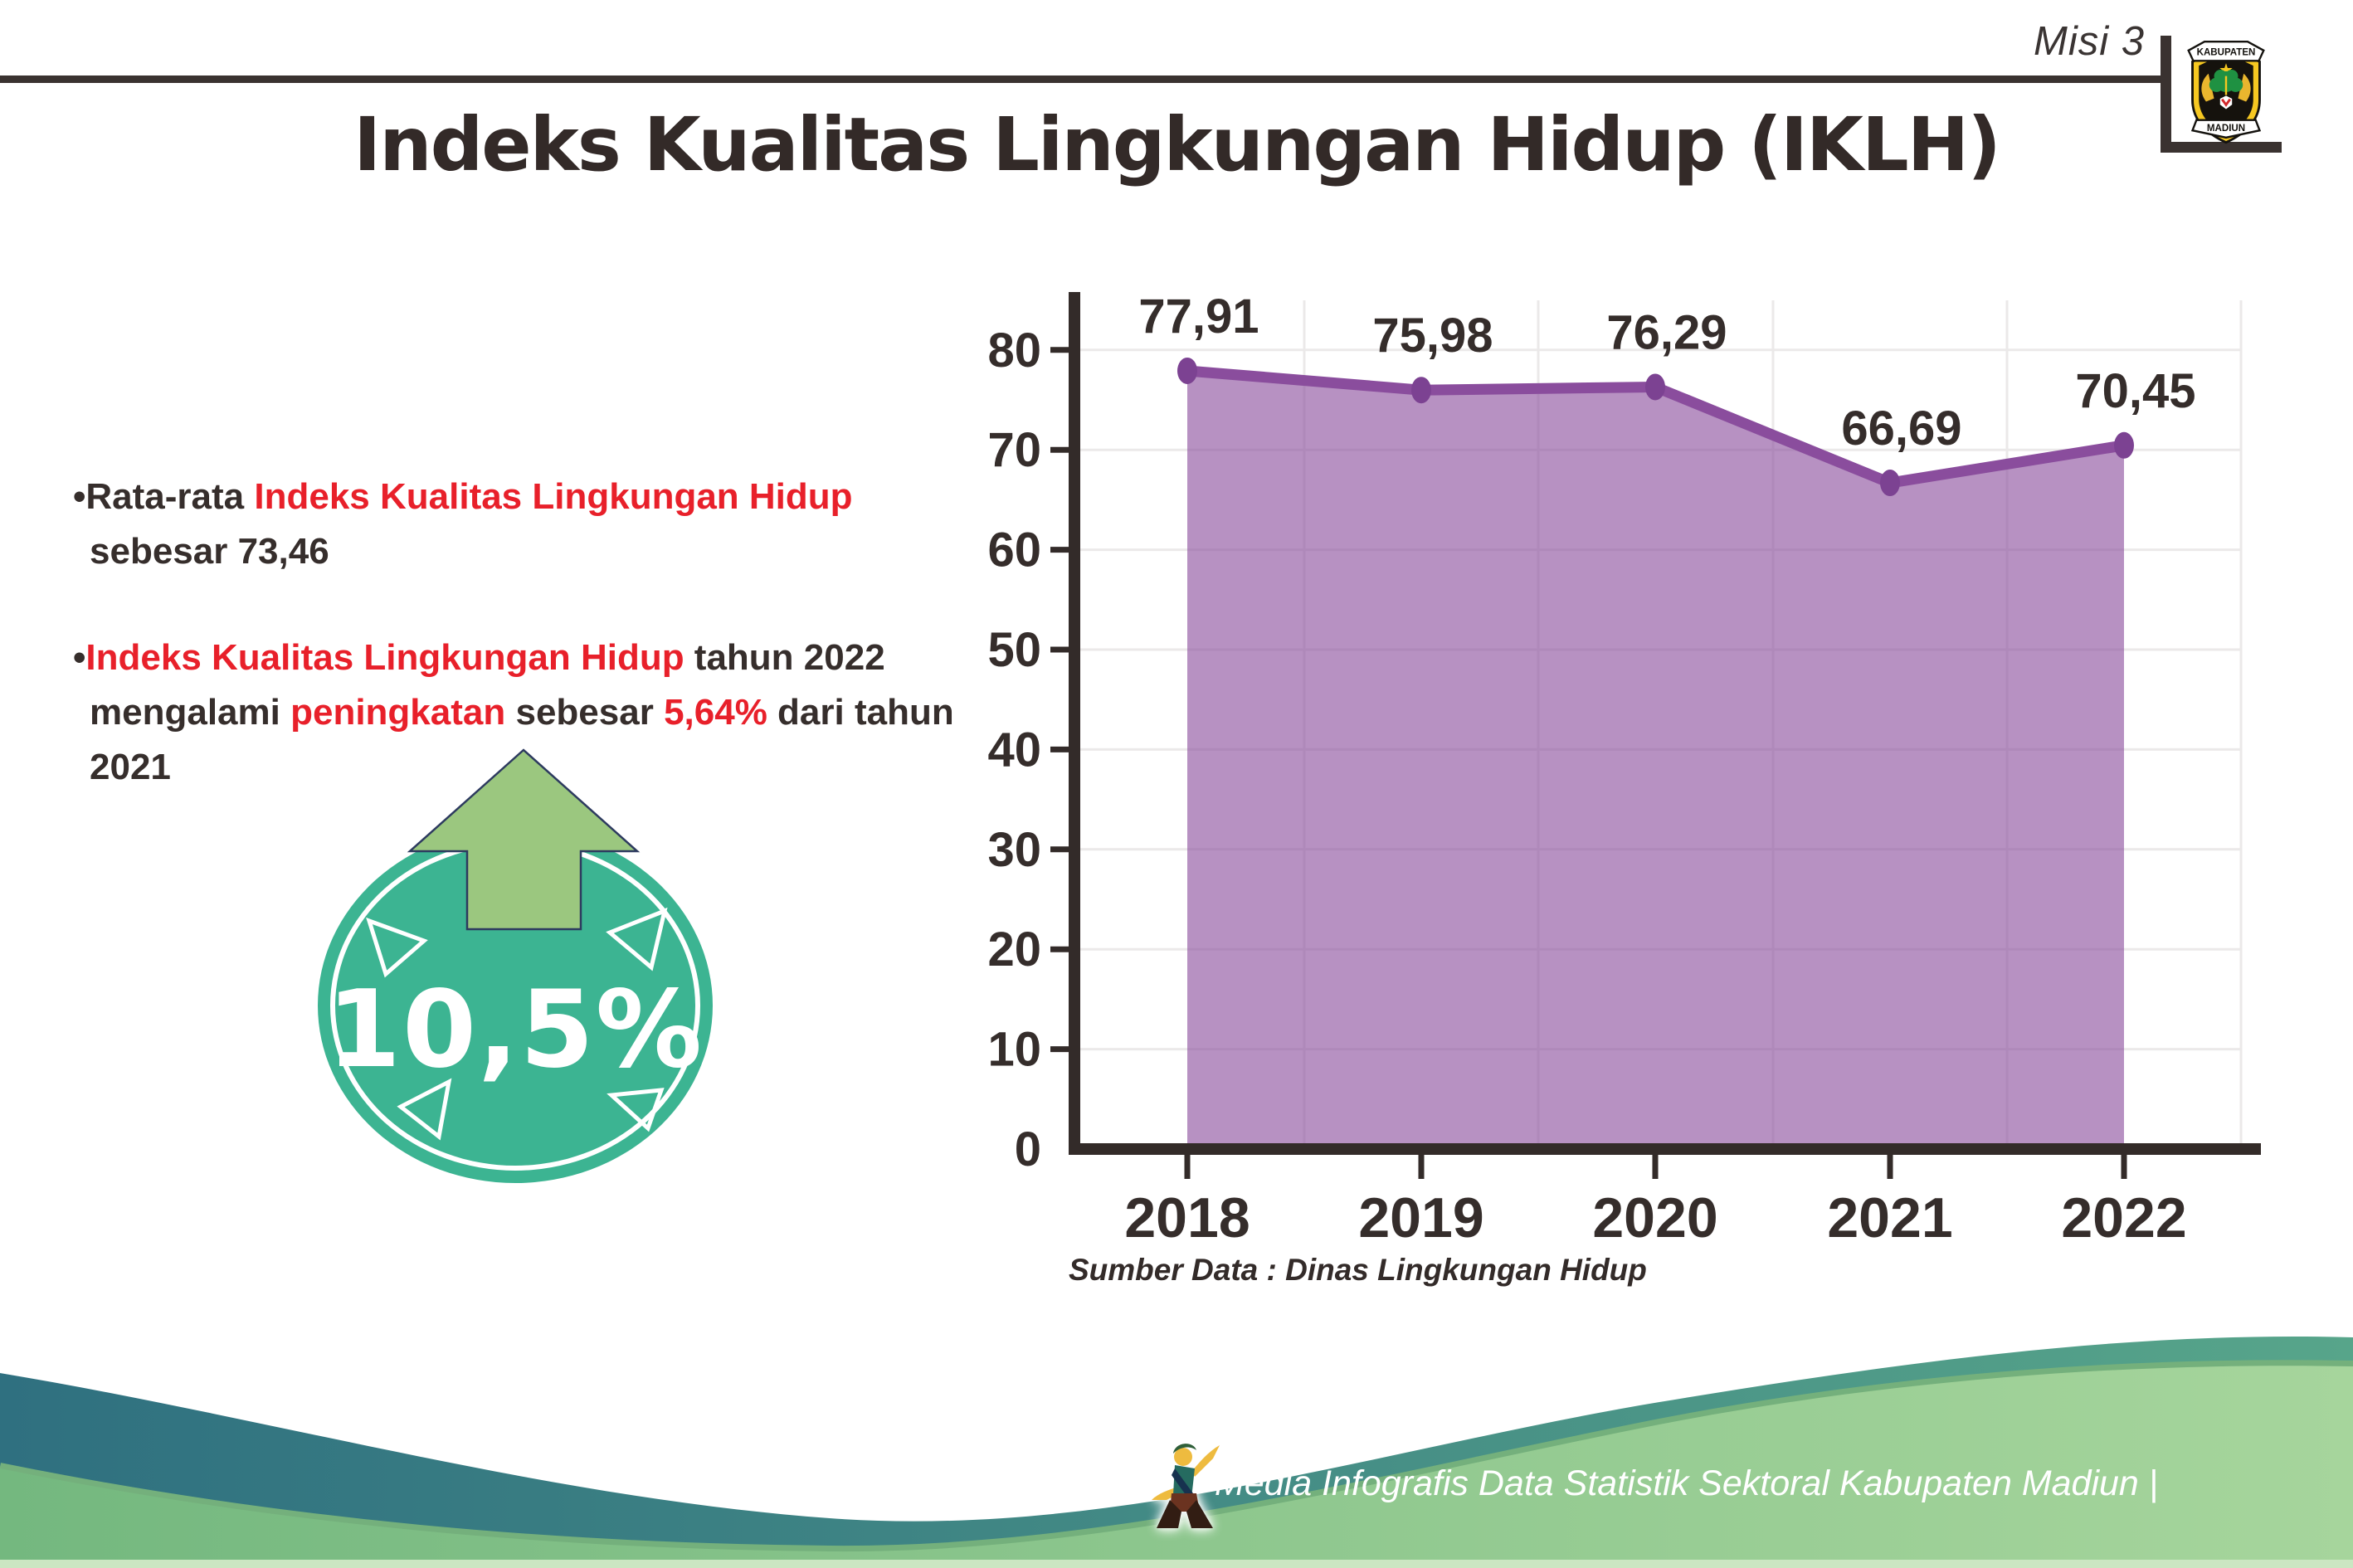 This screenshot has height=1568, width=2353. I want to click on x-axis-label: 2022, so click(2123, 1217).